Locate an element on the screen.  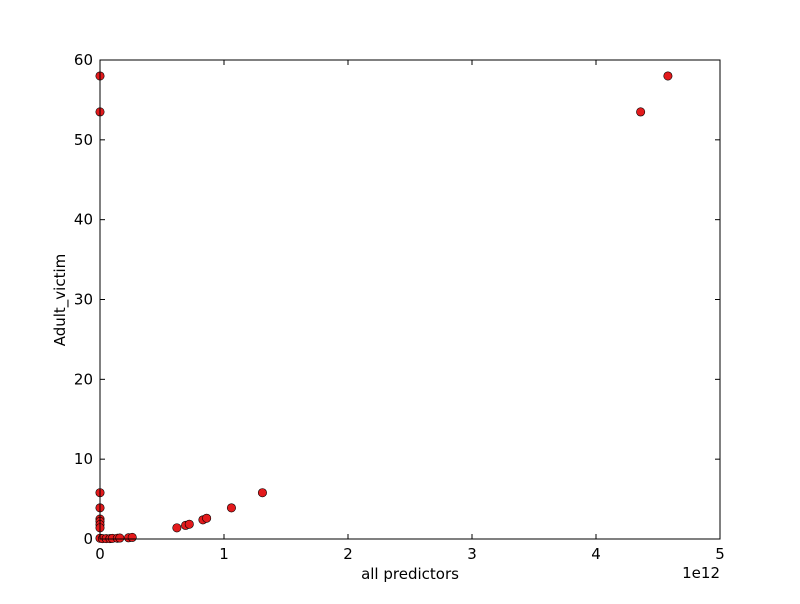
y-tick-label: 40 is located at coordinates (83, 220).